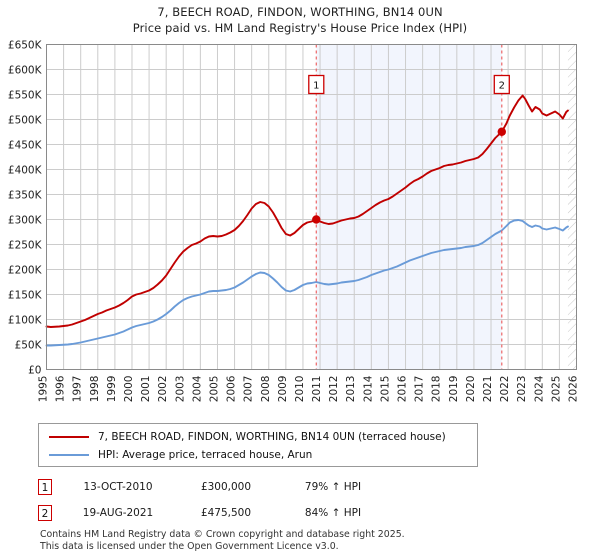  Describe the element at coordinates (385, 389) in the screenshot. I see `svg-text: 2015` at that location.